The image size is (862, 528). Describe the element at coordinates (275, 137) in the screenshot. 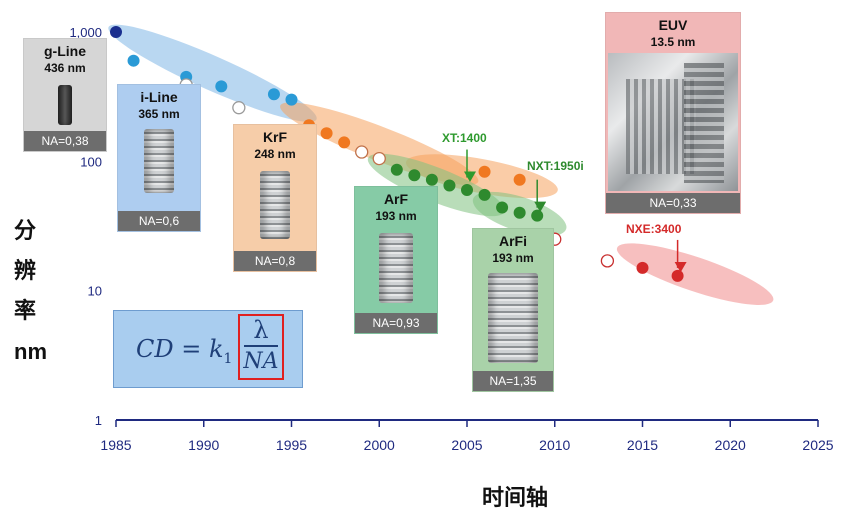

I see `card-title: KrF` at that location.